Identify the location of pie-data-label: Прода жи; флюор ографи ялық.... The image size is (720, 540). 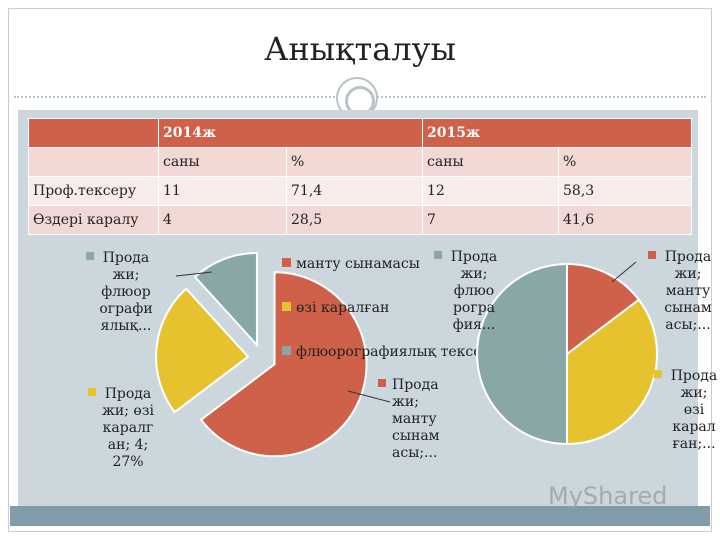
(125, 292).